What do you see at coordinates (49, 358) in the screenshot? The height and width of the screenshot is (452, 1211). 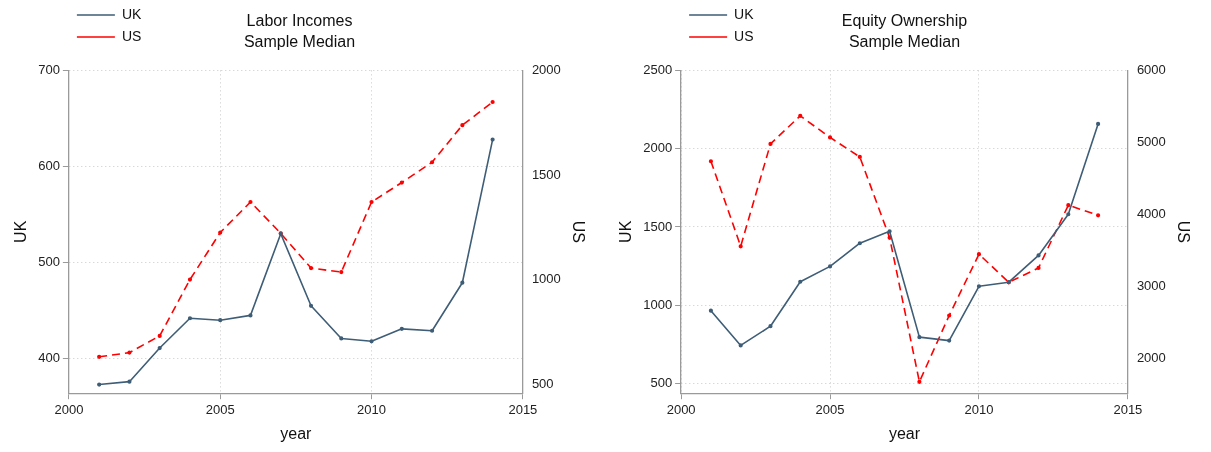 I see `y-tick-label: 400` at bounding box center [49, 358].